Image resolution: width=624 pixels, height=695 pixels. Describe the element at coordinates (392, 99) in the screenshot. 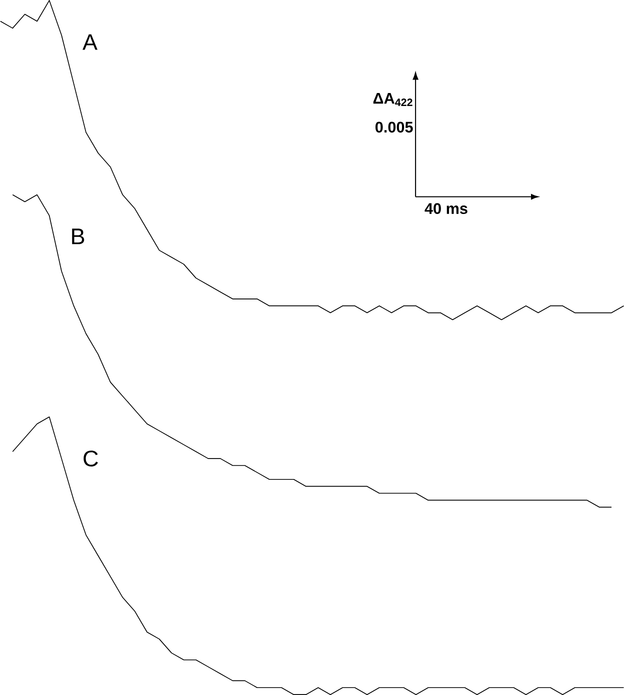

I see `annotation: ΔA$_{422}$` at that location.